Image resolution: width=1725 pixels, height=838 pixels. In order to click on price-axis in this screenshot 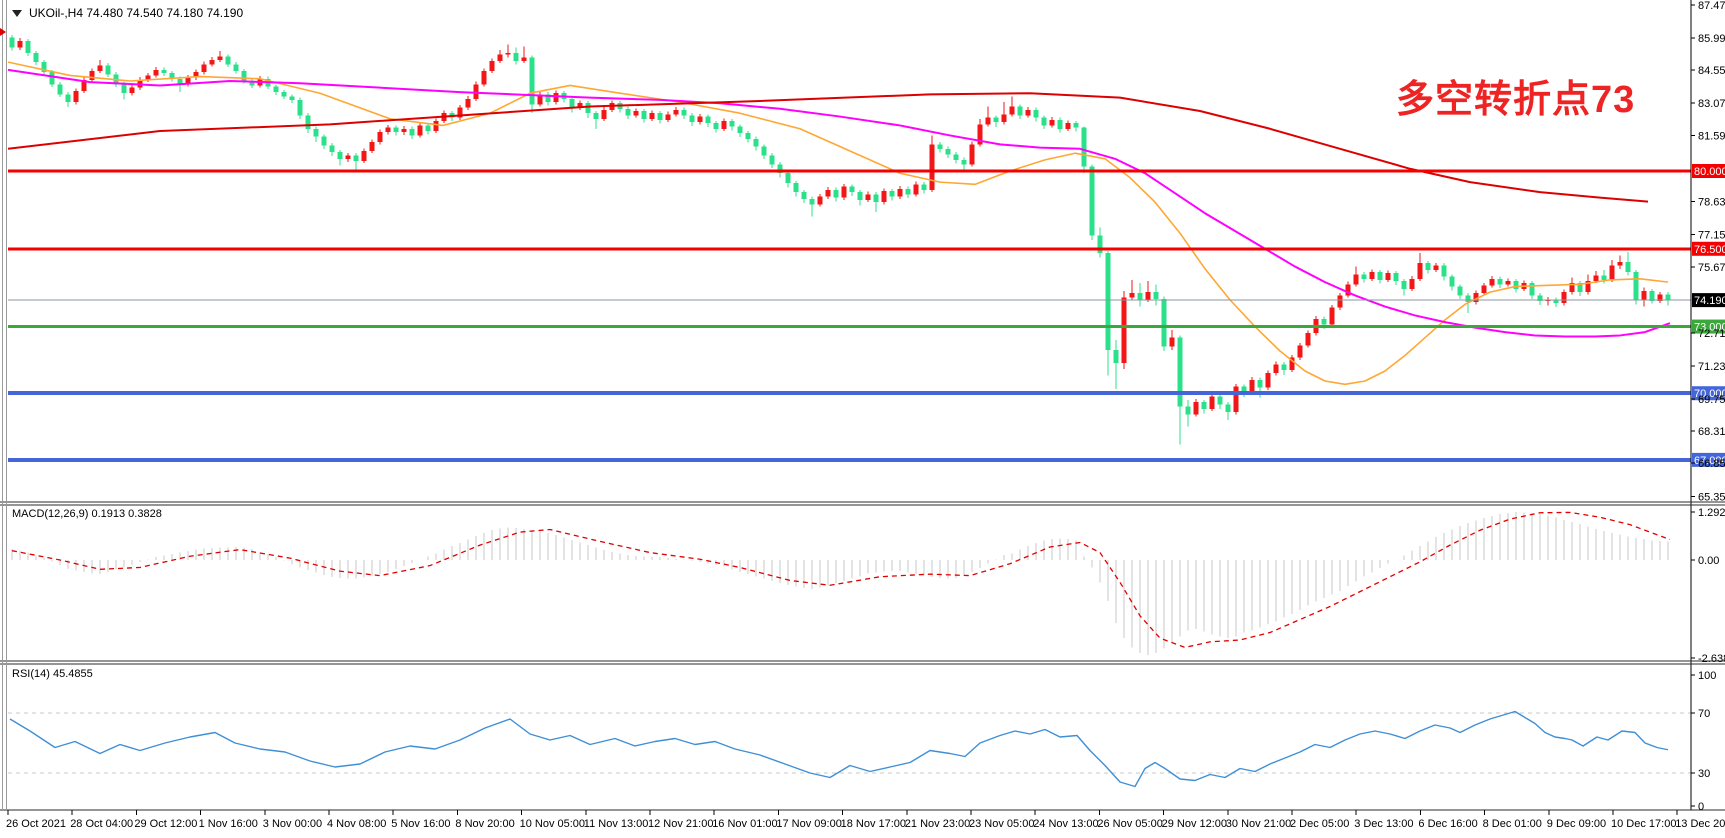, I will do `click(1708, 405)`.